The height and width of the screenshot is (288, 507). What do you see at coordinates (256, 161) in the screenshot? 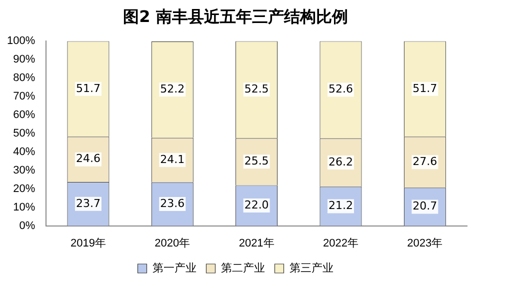
I see `data-label: 25.5` at bounding box center [256, 161].